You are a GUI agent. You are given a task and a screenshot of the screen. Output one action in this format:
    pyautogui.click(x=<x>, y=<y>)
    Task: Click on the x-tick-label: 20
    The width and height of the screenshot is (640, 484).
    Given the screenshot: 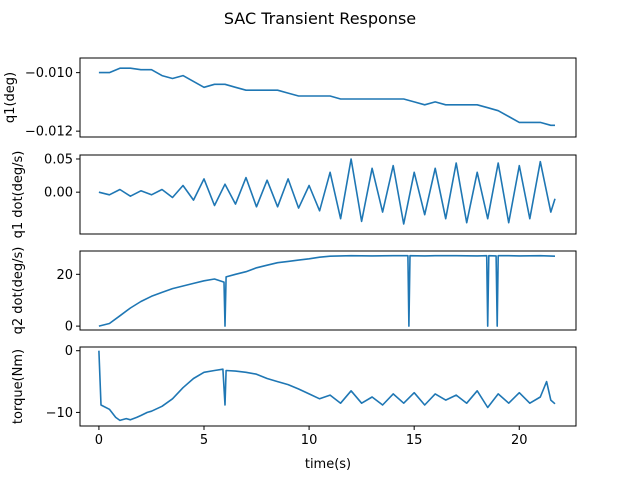 What is the action you would take?
    pyautogui.click(x=519, y=440)
    